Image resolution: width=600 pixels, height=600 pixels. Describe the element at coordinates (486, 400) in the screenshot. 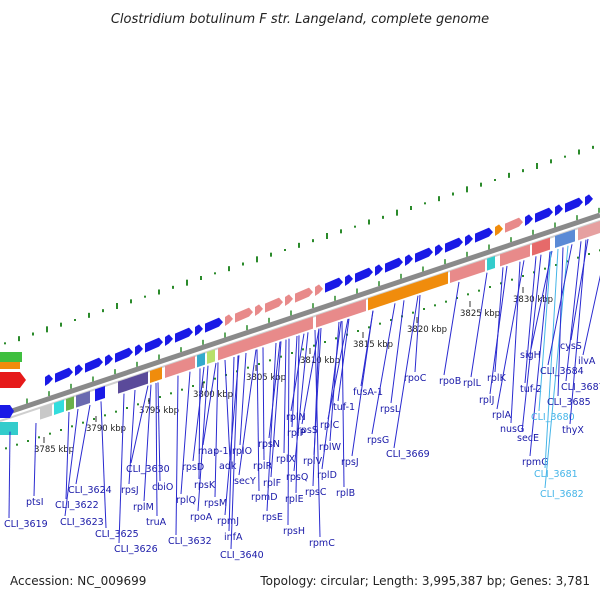

I see `gene-label: rplJ` at that location.